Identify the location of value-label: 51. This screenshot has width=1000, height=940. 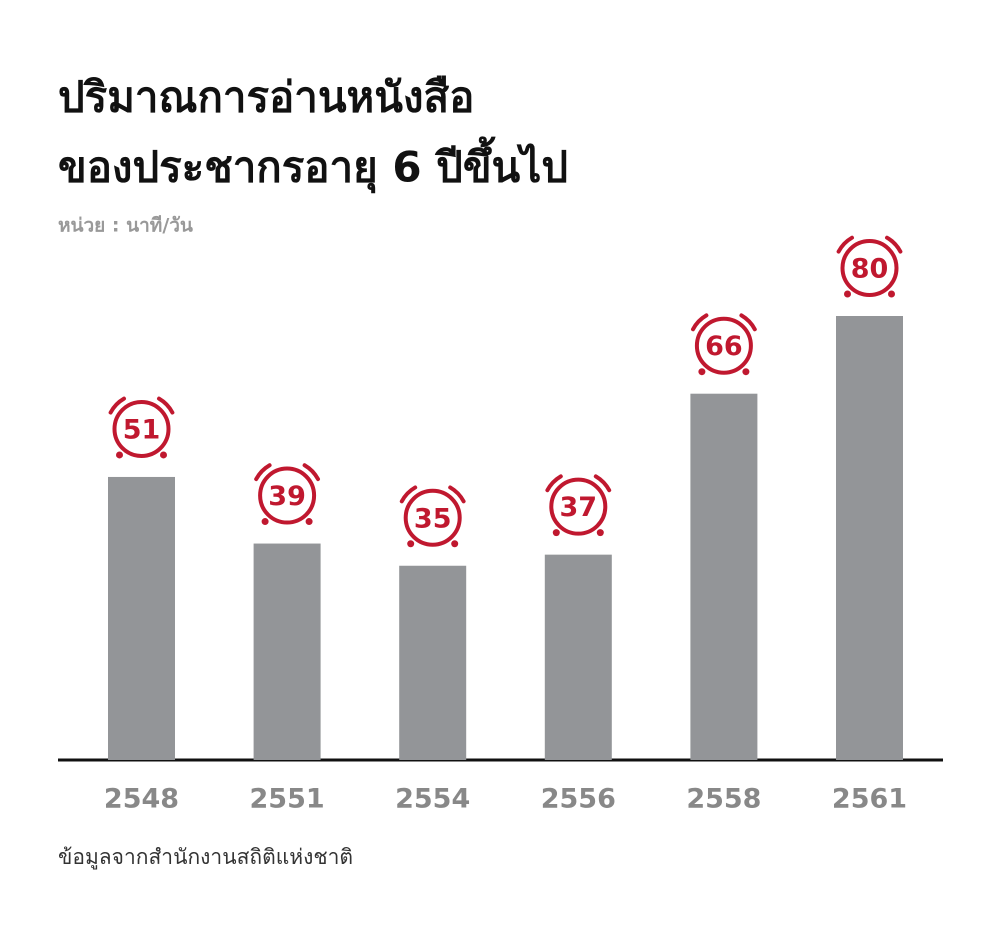
(142, 429).